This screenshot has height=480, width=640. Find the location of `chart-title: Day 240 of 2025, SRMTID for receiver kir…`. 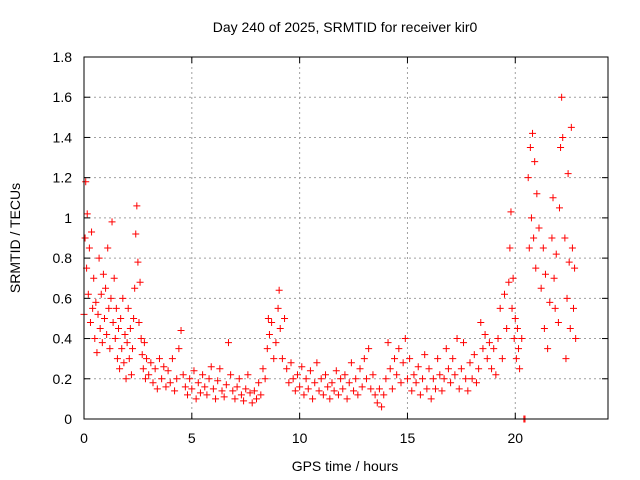

chart-title: Day 240 of 2025, SRMTID for receiver kir… is located at coordinates (345, 27).